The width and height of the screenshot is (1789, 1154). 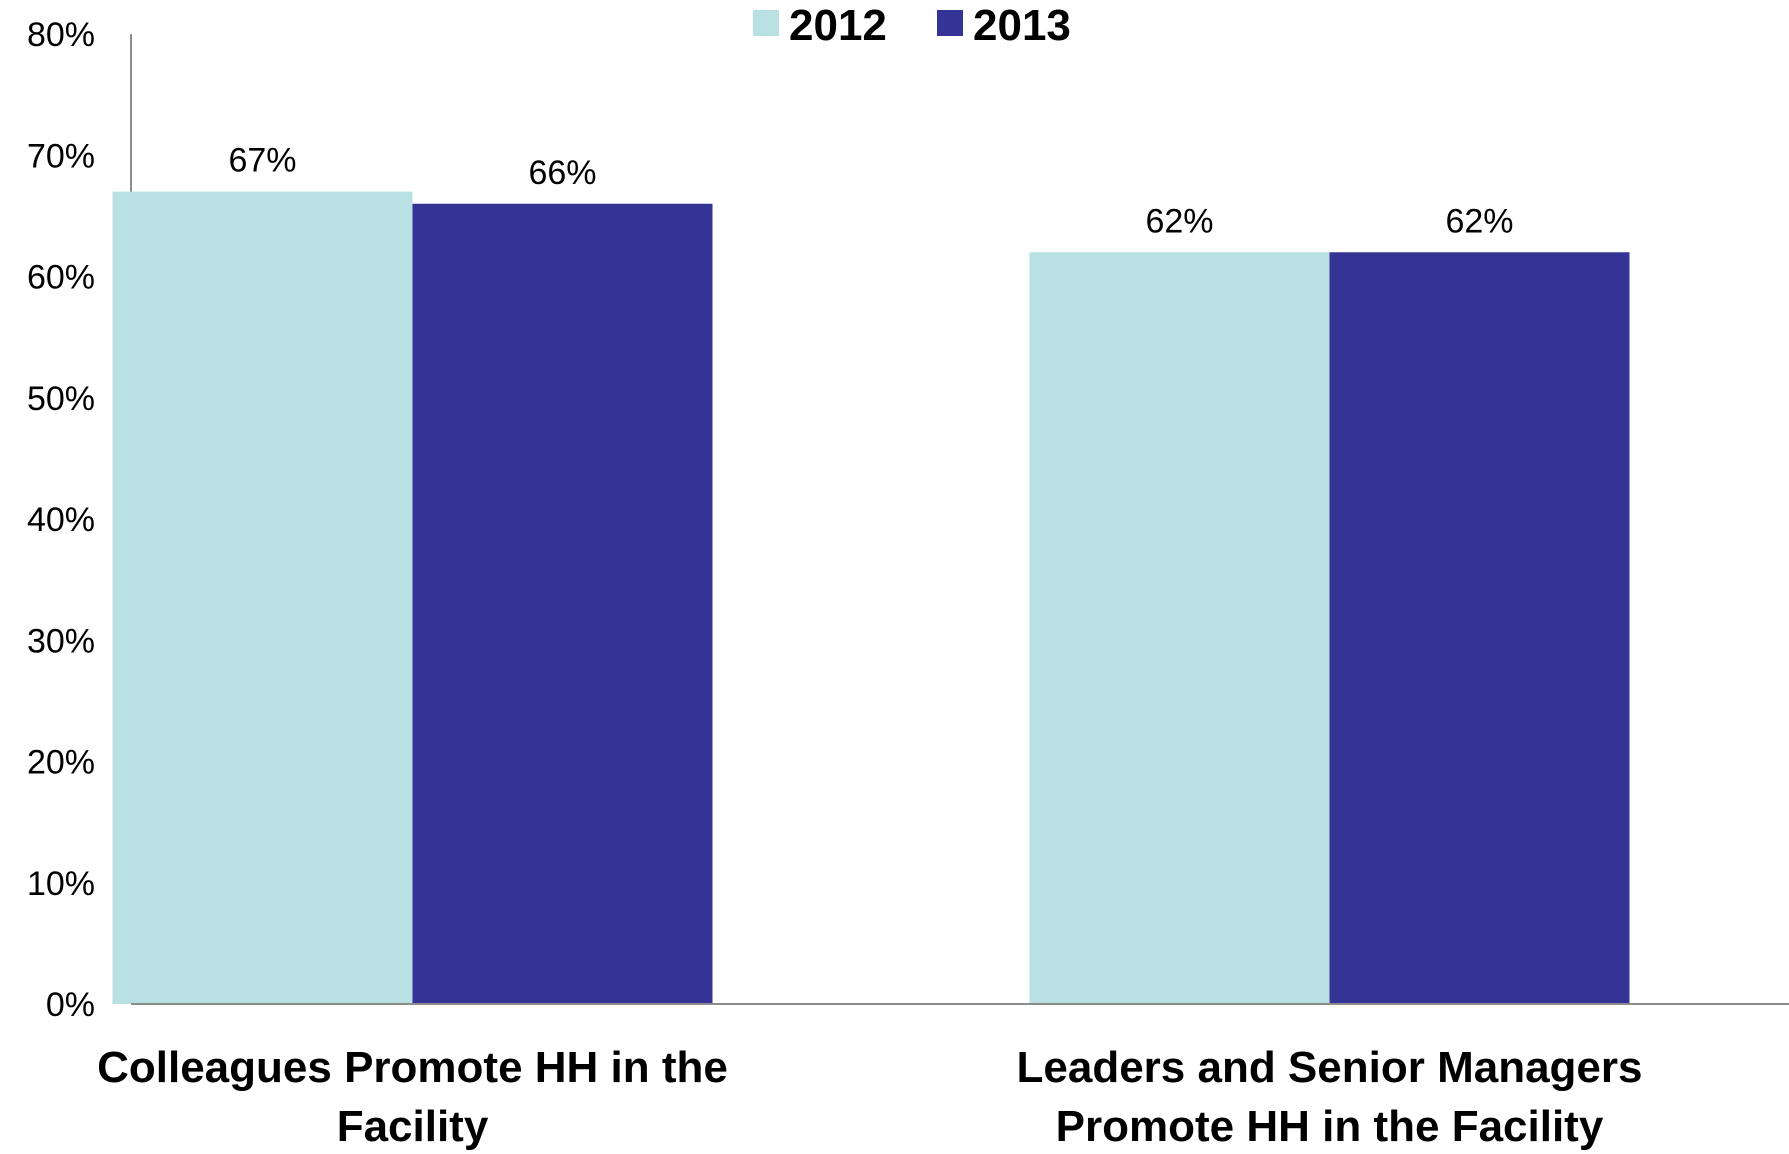 I want to click on y-tick-label: 30%, so click(x=61, y=641).